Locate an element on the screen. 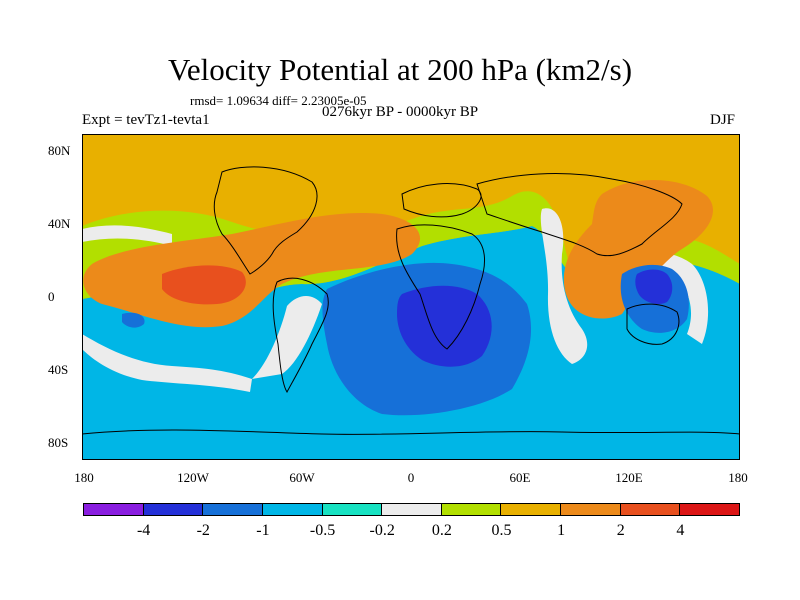 Image resolution: width=800 pixels, height=600 pixels. x-tick-60w: 60W is located at coordinates (302, 477).